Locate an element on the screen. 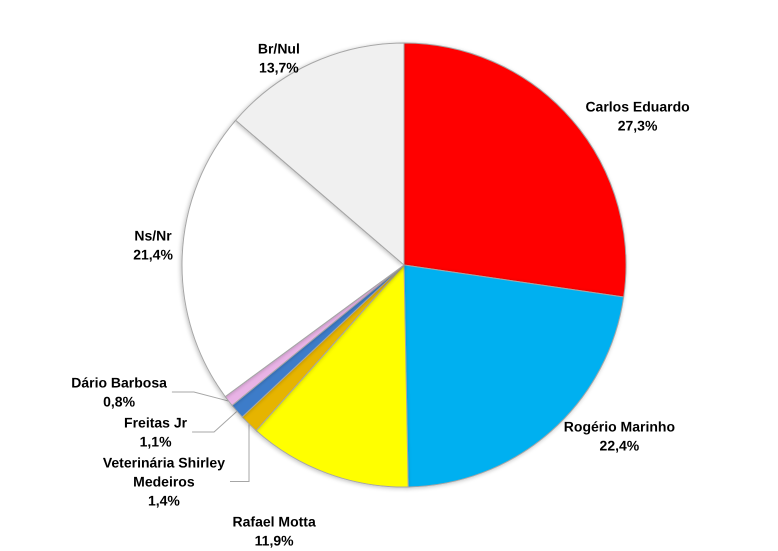 This screenshot has height=551, width=778. slice-label: Rogério Marinho is located at coordinates (620, 426).